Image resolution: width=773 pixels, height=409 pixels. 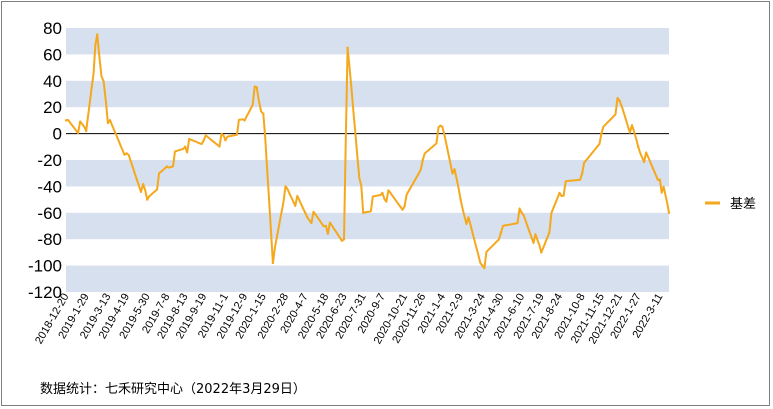 What do you see at coordinates (45, 292) in the screenshot?
I see `y-tick-label: -120` at bounding box center [45, 292].